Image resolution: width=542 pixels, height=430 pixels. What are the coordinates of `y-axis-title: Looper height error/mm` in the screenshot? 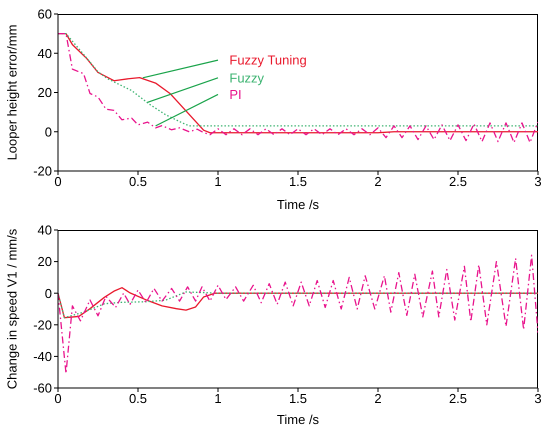 It's located at (12, 92).